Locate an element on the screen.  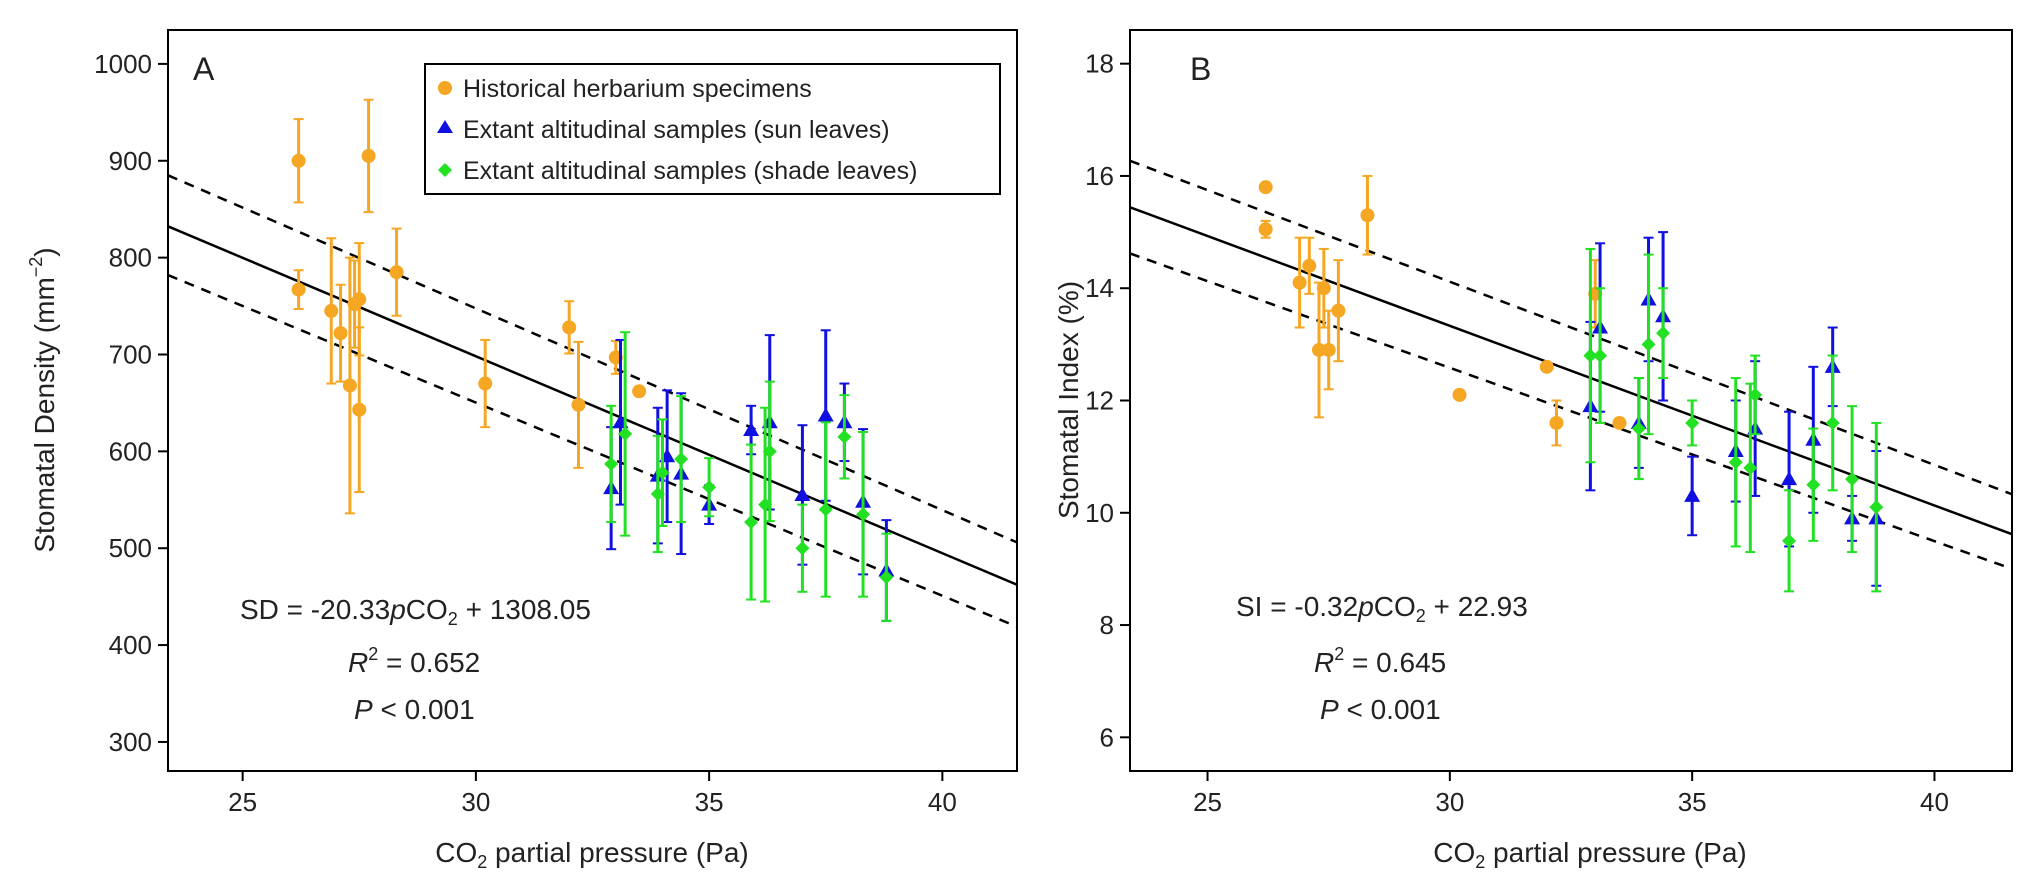
panel-a-equation: SD = -20.33pCO2 + 1308.05 is located at coordinates (415, 611).